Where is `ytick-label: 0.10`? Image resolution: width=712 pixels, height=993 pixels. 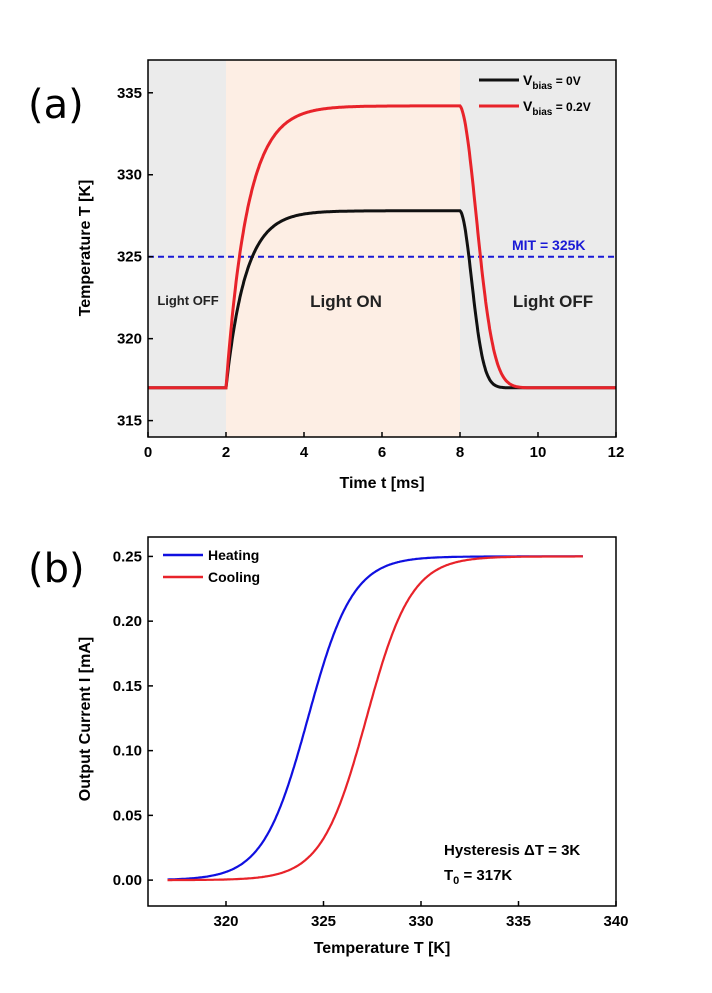 ytick-label: 0.10 is located at coordinates (127, 751).